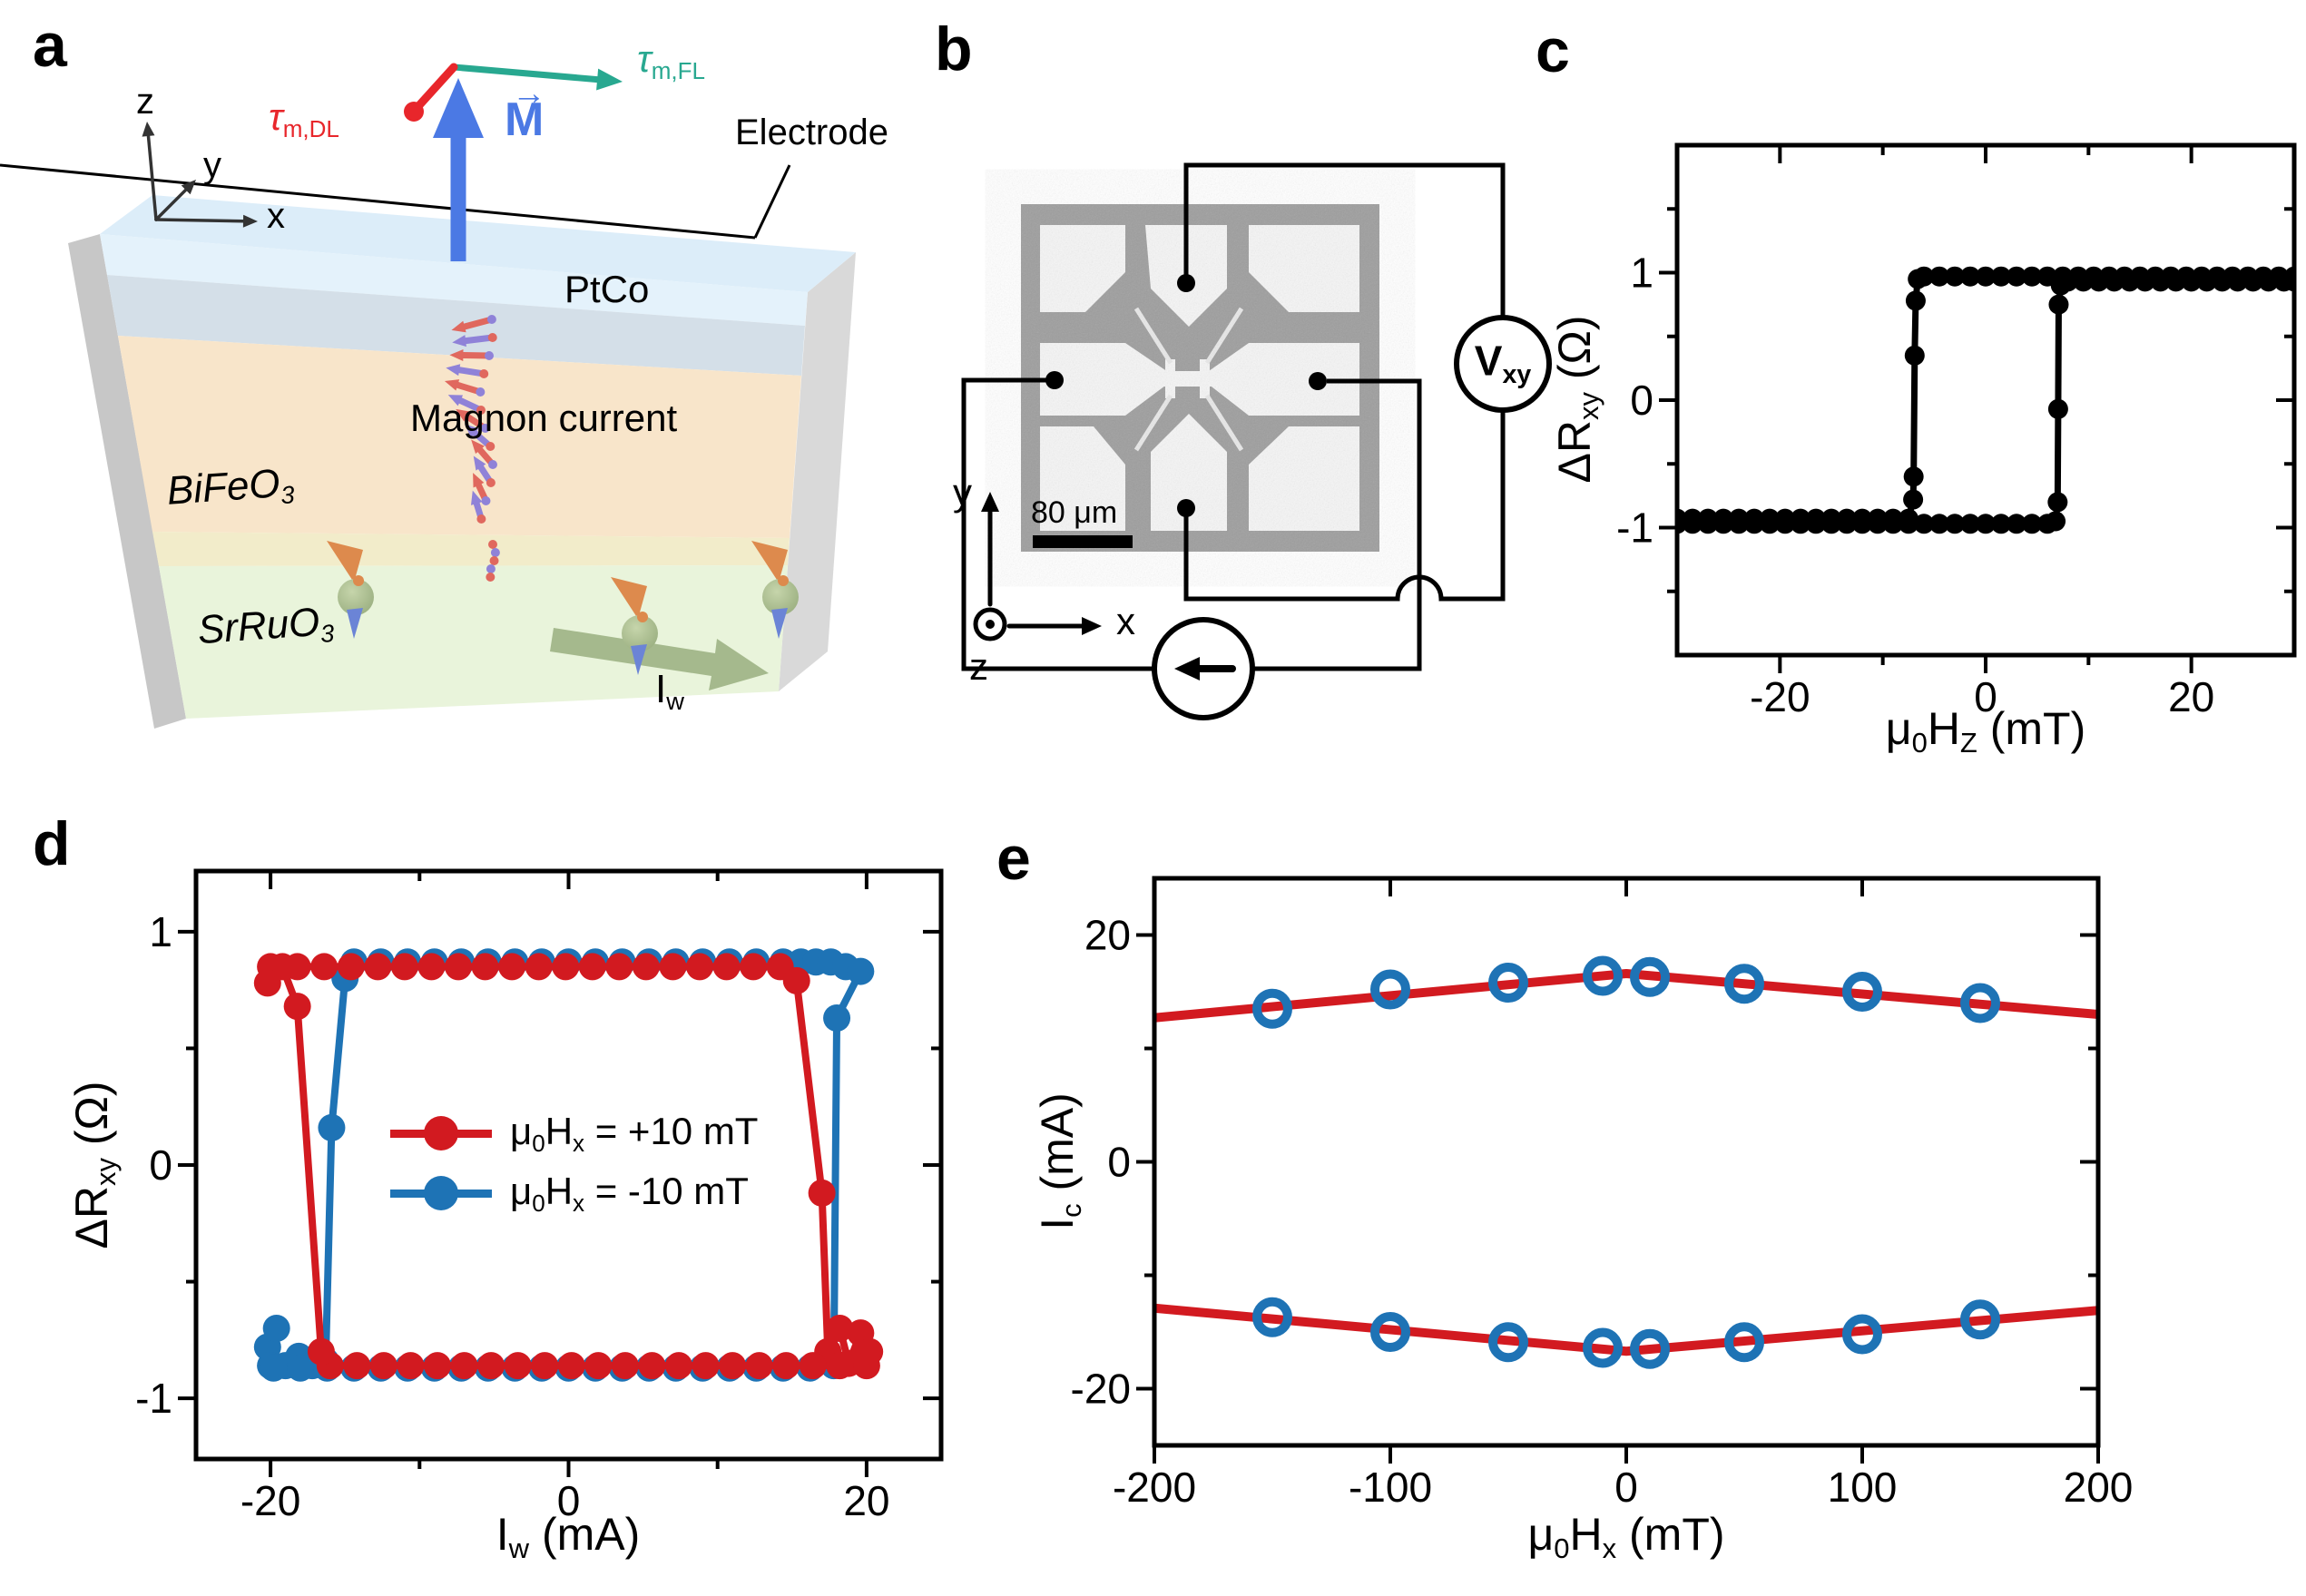  I want to click on axes-box-d, so click(568, 1165).